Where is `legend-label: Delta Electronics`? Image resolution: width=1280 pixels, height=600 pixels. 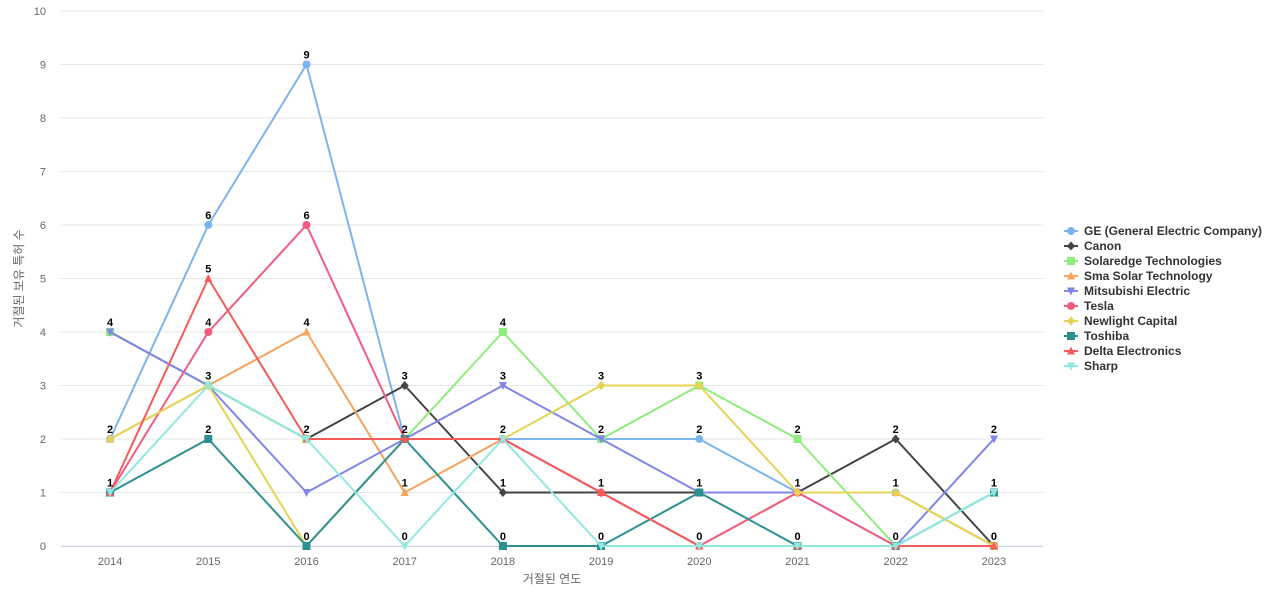 legend-label: Delta Electronics is located at coordinates (1133, 351).